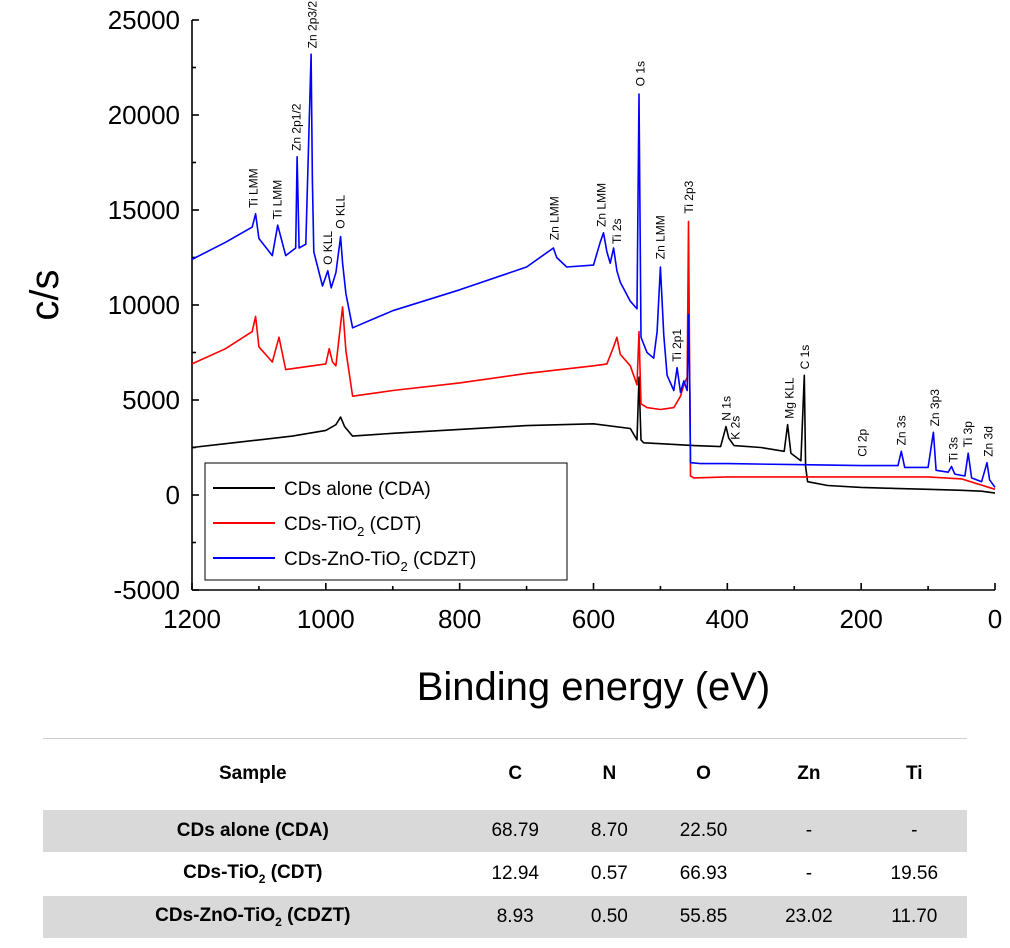 Image resolution: width=1010 pixels, height=948 pixels. I want to click on peak-label: Ti 3p, so click(968, 434).